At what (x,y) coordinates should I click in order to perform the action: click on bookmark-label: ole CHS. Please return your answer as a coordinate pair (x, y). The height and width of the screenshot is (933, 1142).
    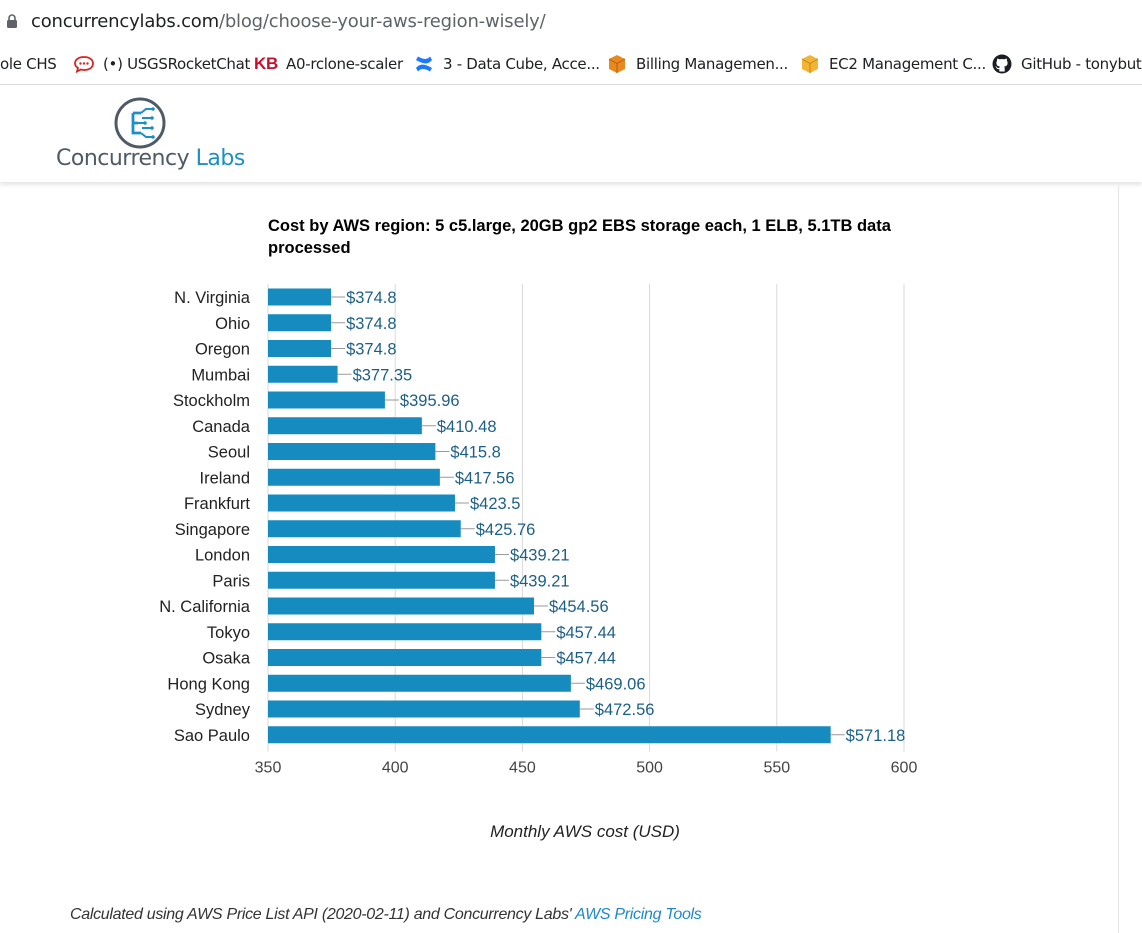
    Looking at the image, I should click on (28, 64).